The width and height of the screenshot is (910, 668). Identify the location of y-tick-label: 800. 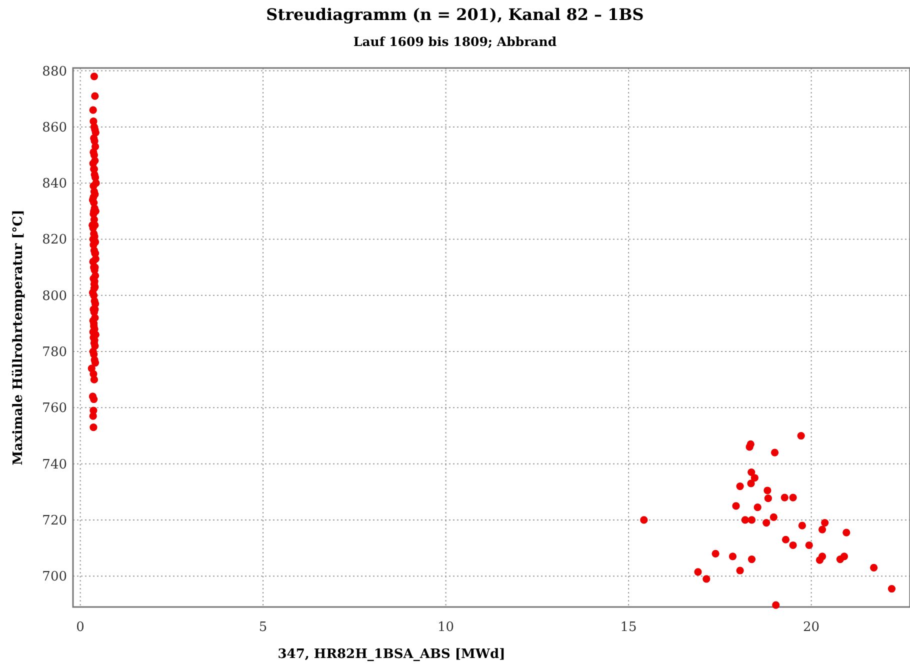
(54, 296).